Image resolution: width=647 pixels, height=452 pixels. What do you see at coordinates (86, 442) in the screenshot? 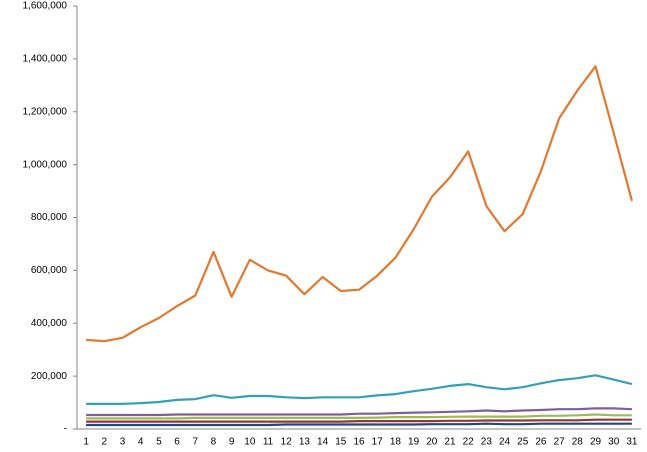
I see `x-tick-label: 1` at bounding box center [86, 442].